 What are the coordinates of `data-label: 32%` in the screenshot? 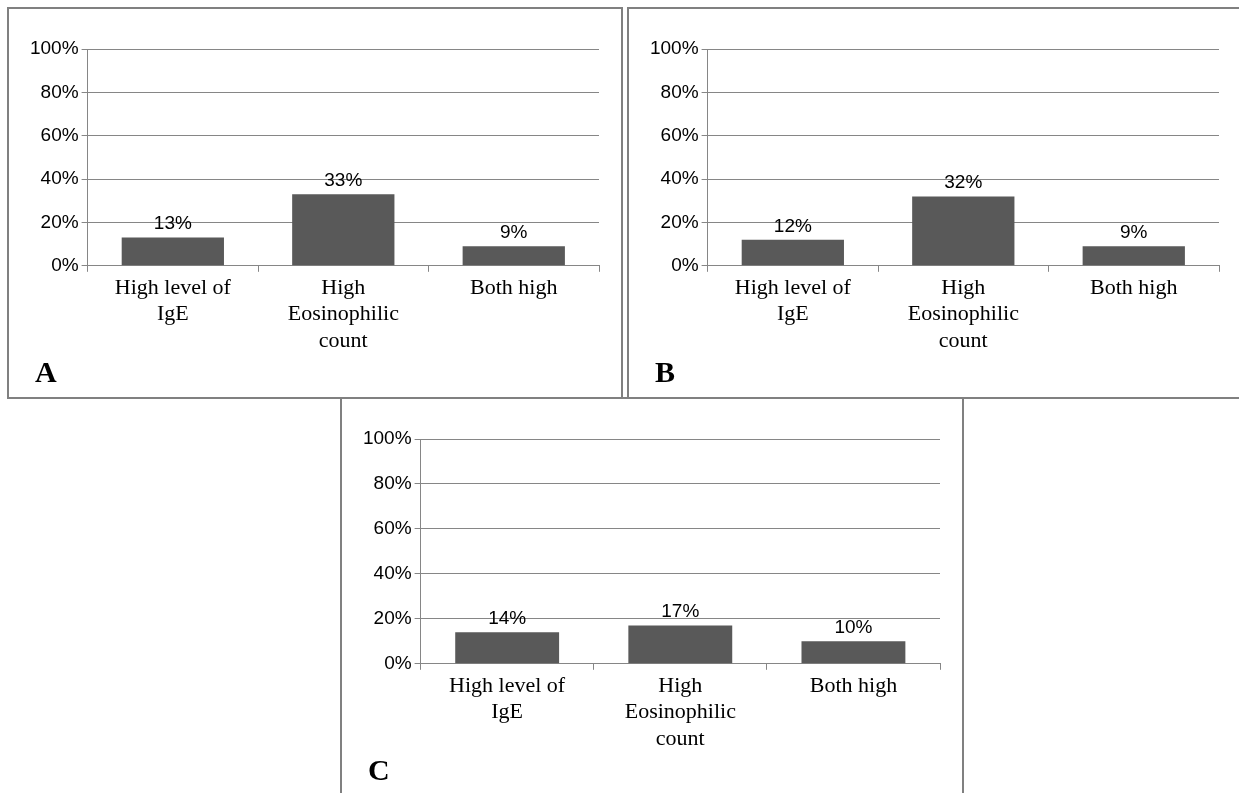 It's located at (963, 182).